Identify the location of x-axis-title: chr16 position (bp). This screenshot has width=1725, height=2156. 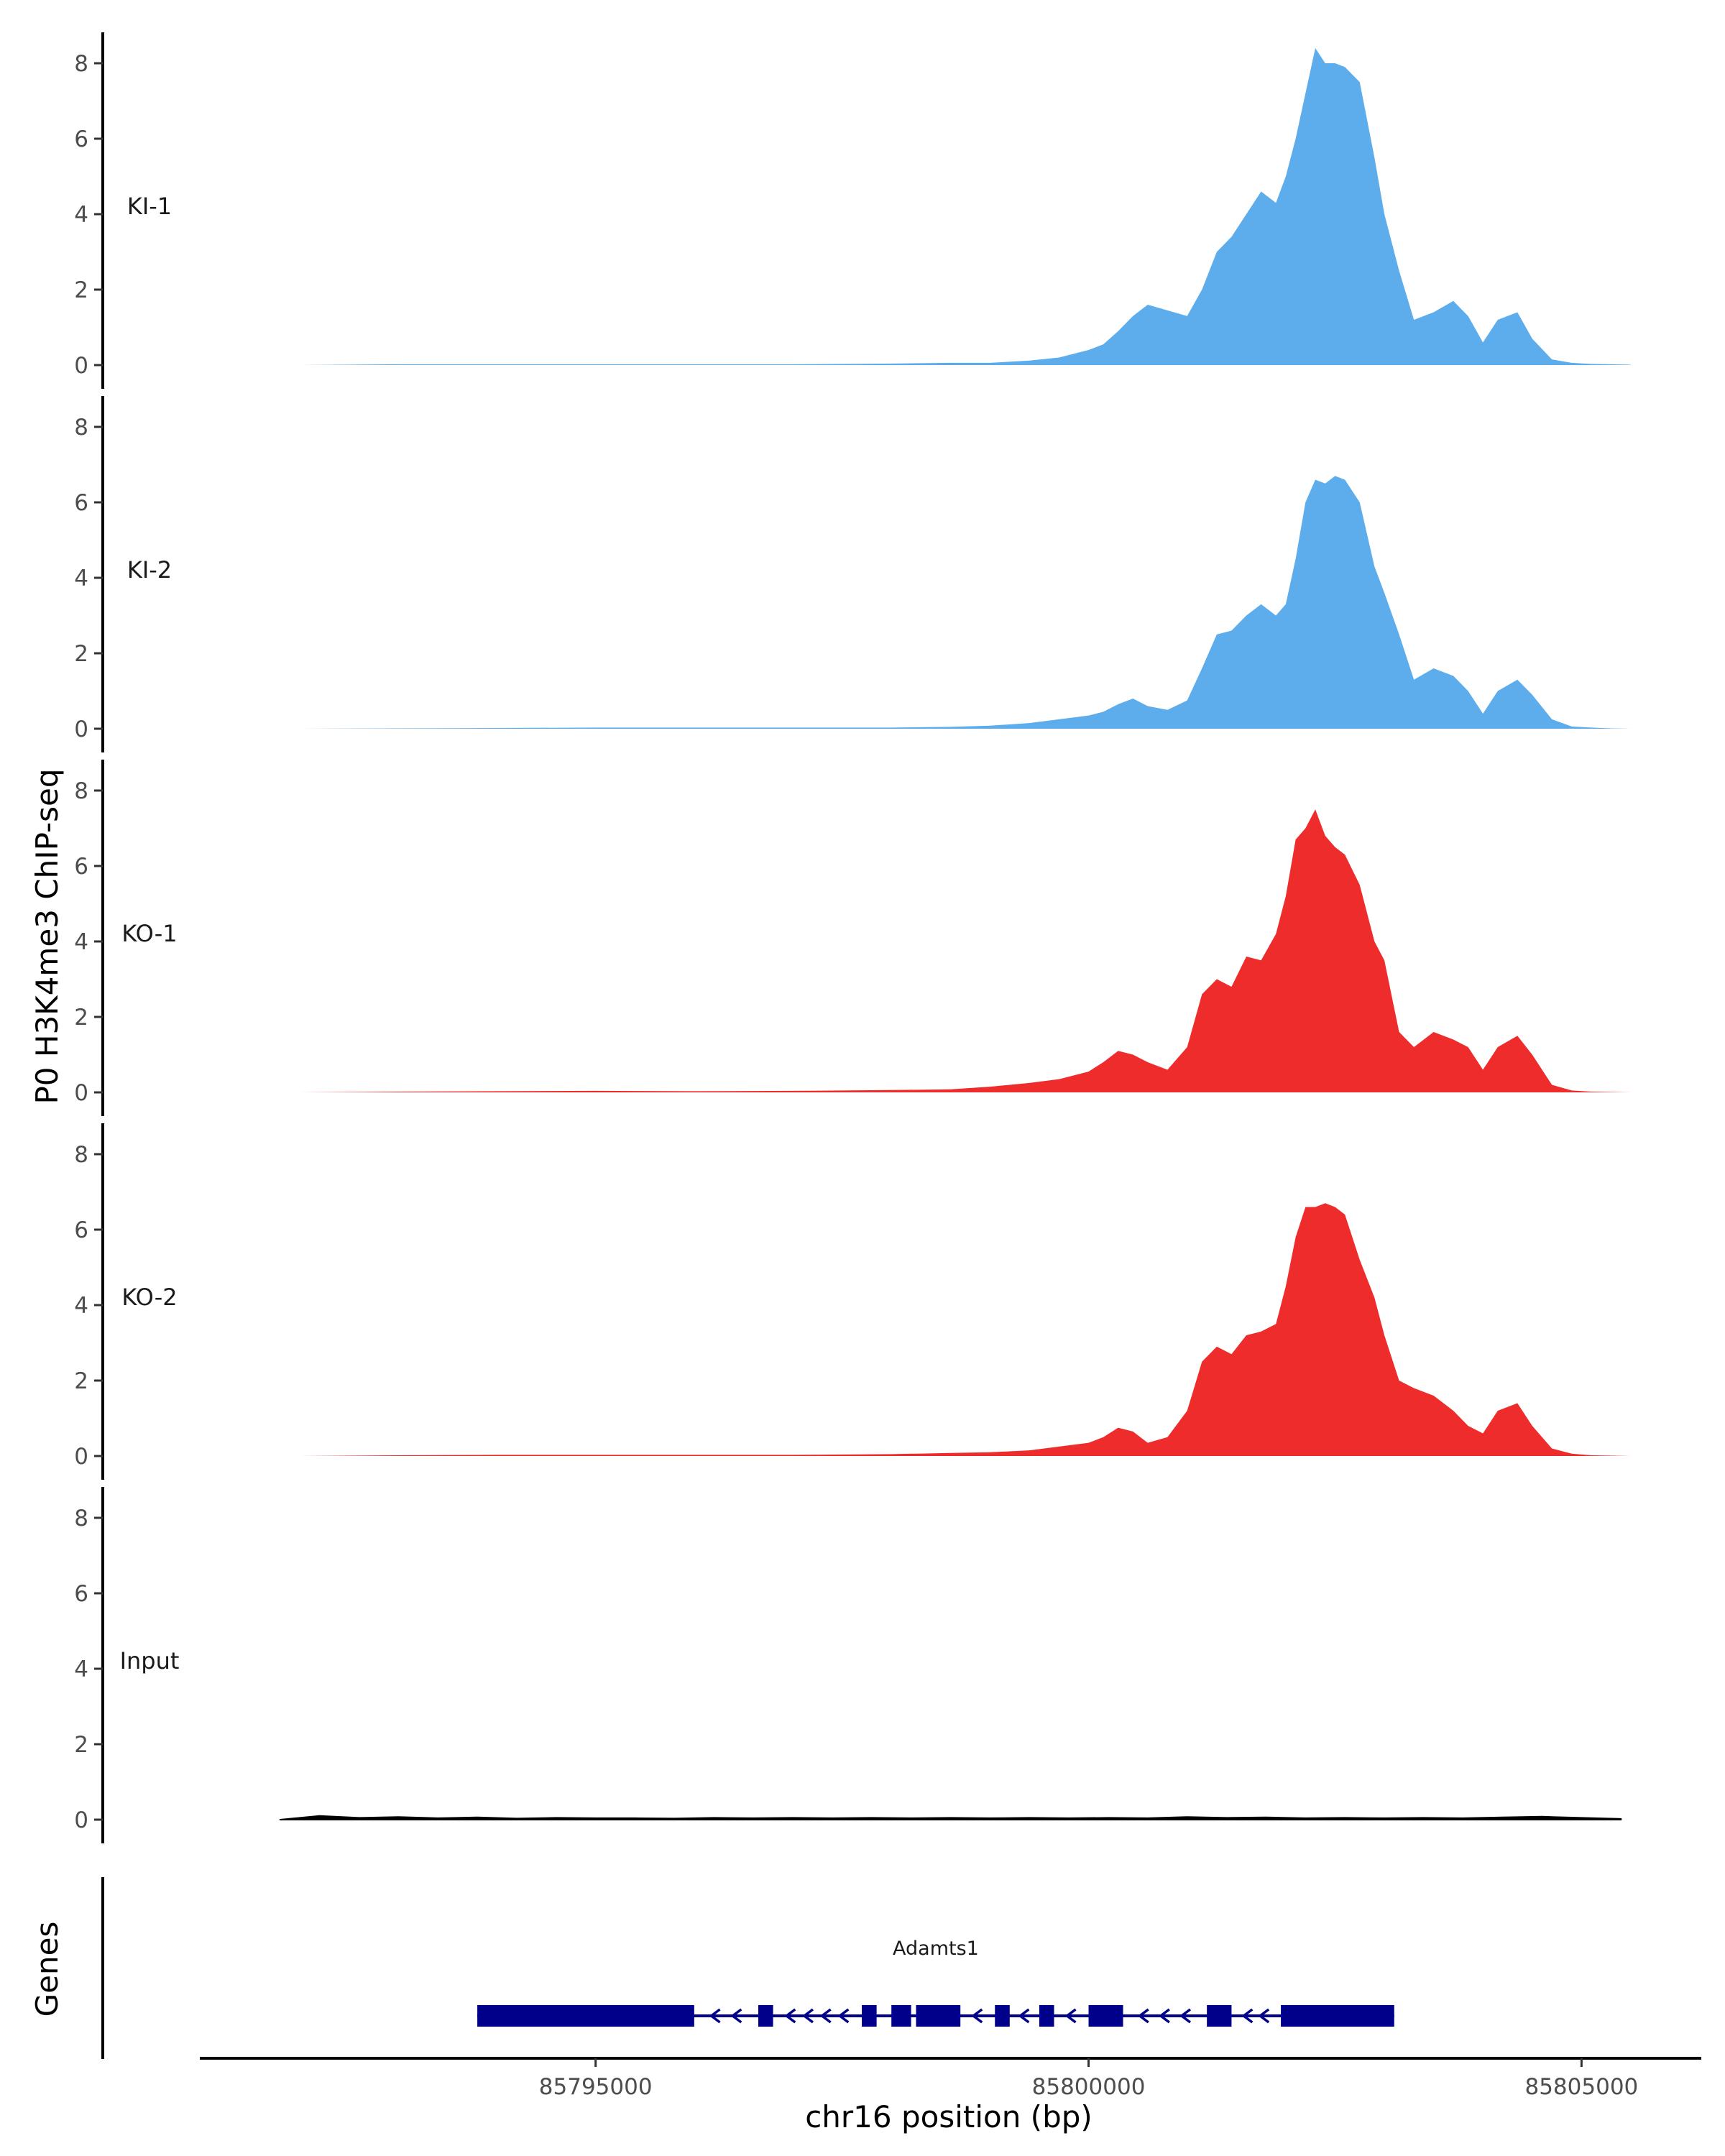
(948, 2116).